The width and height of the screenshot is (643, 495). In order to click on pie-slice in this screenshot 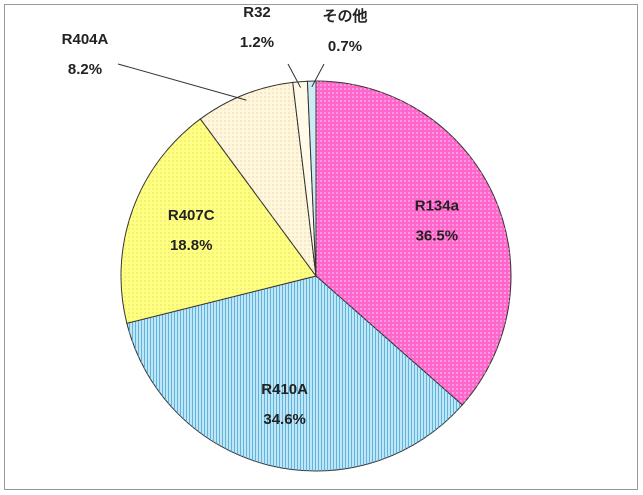, I will do `click(311, 178)`.